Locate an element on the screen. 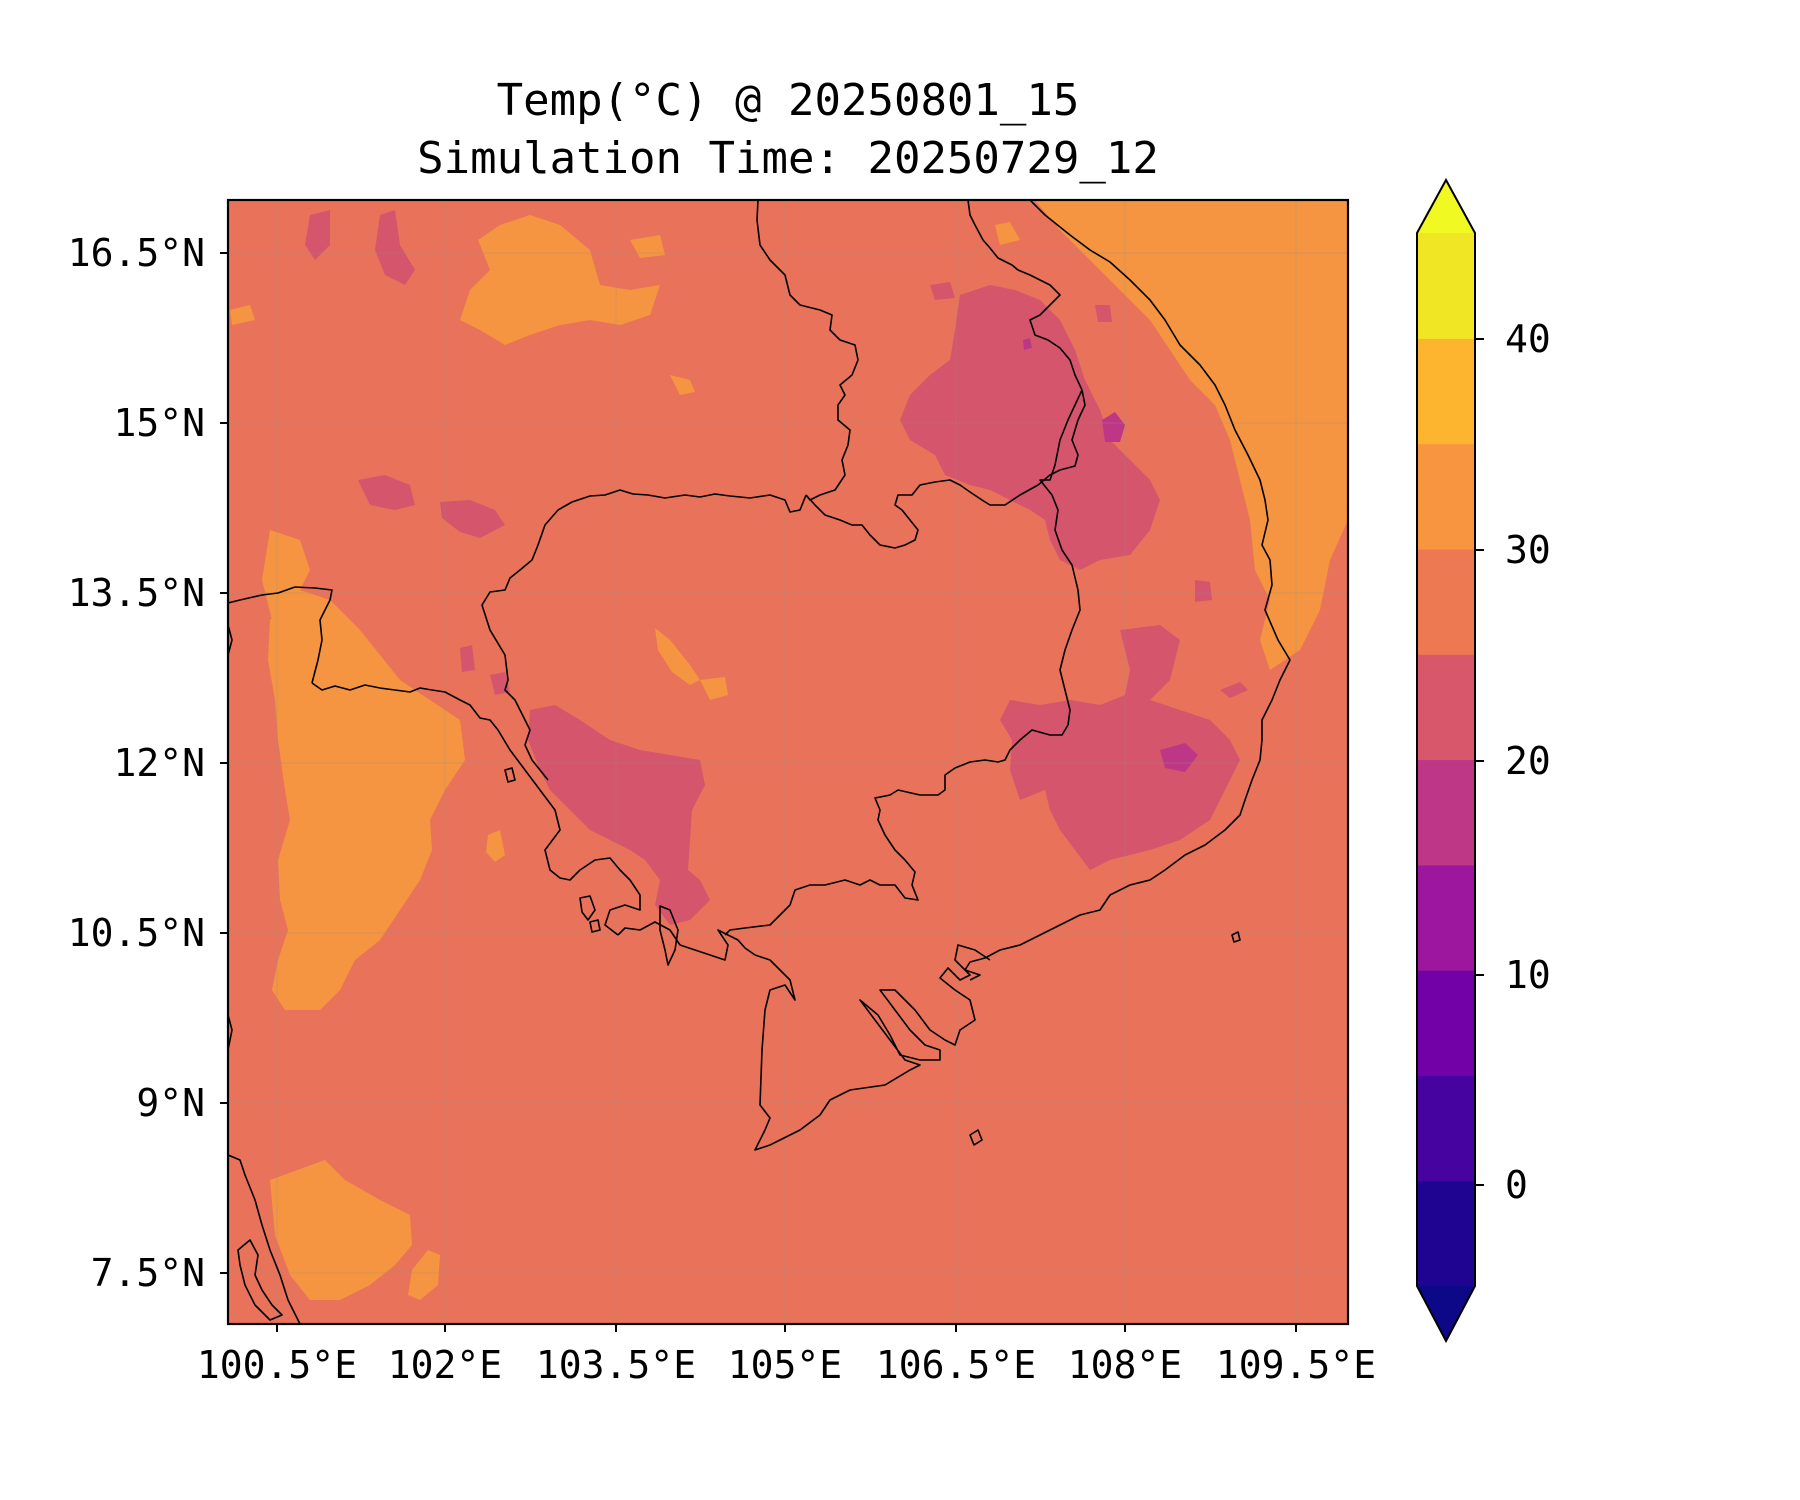 The height and width of the screenshot is (1500, 1800). cold-spot-small is located at coordinates (1027, 344).